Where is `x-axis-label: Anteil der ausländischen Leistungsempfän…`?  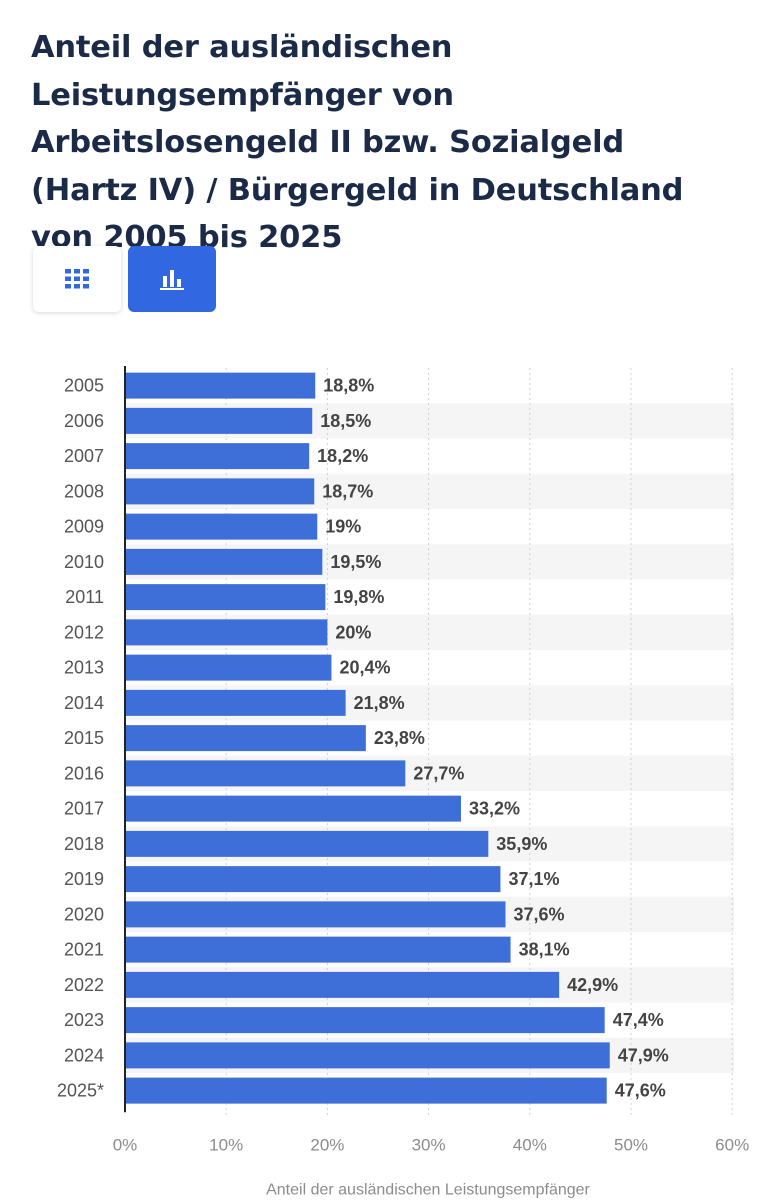 x-axis-label: Anteil der ausländischen Leistungsempfän… is located at coordinates (428, 1189).